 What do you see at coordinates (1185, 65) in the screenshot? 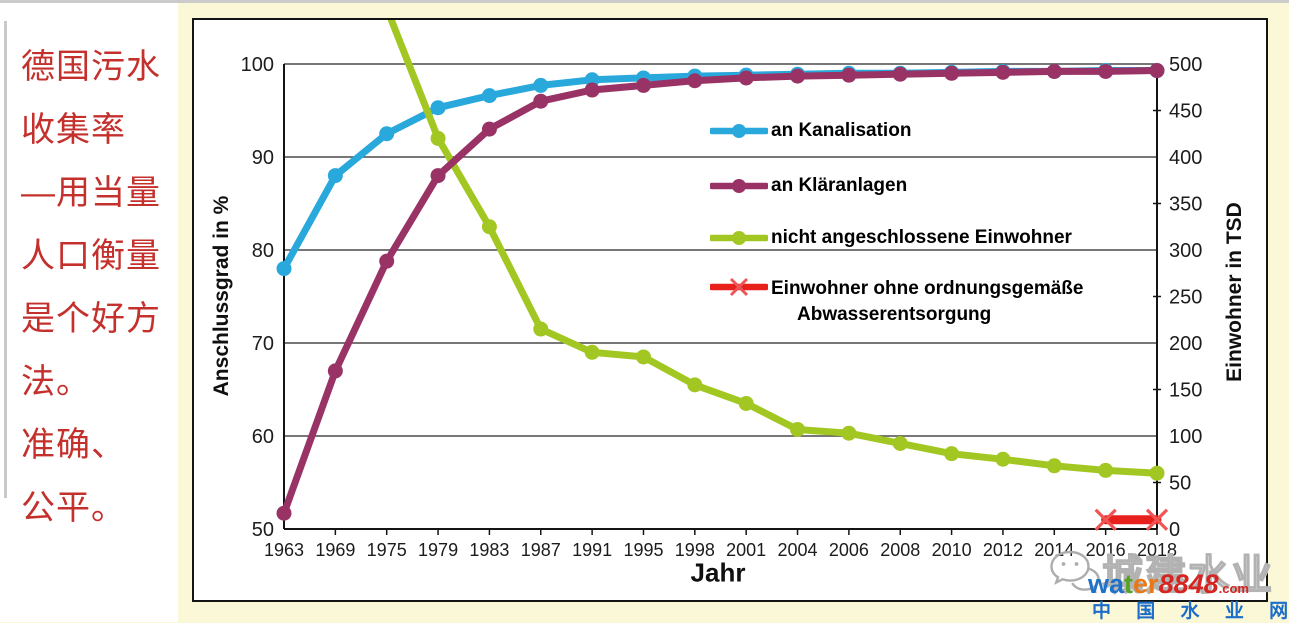
I see `y-axis-tick-label-right: 500` at bounding box center [1185, 65].